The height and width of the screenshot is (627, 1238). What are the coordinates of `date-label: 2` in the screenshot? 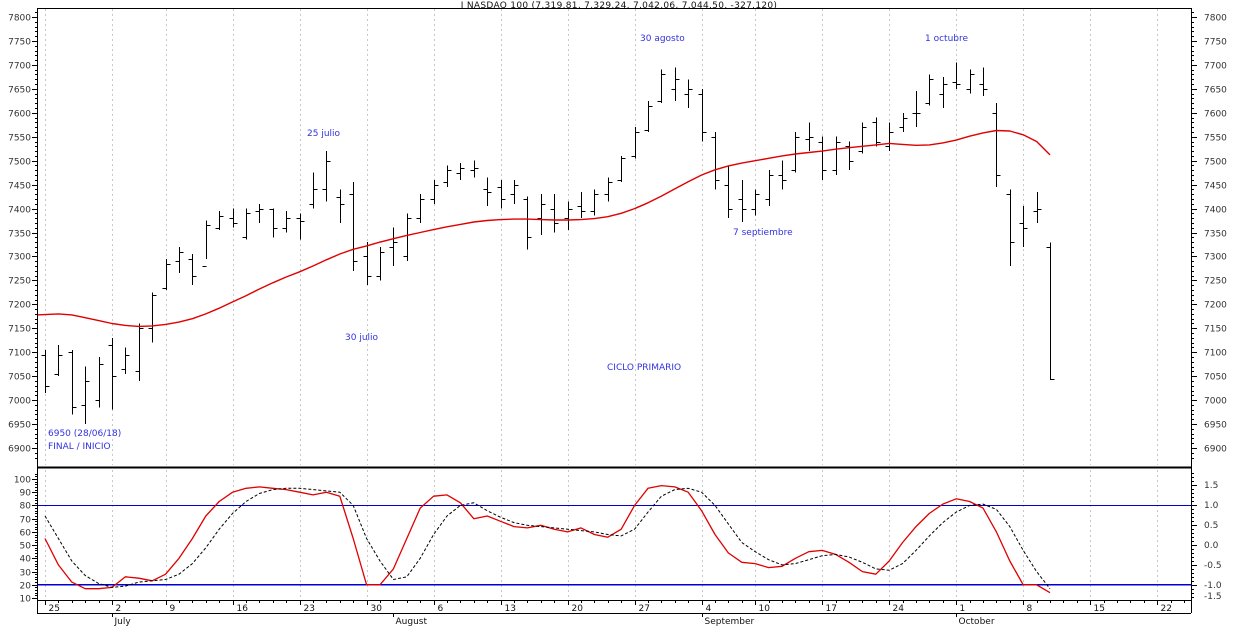 It's located at (119, 609).